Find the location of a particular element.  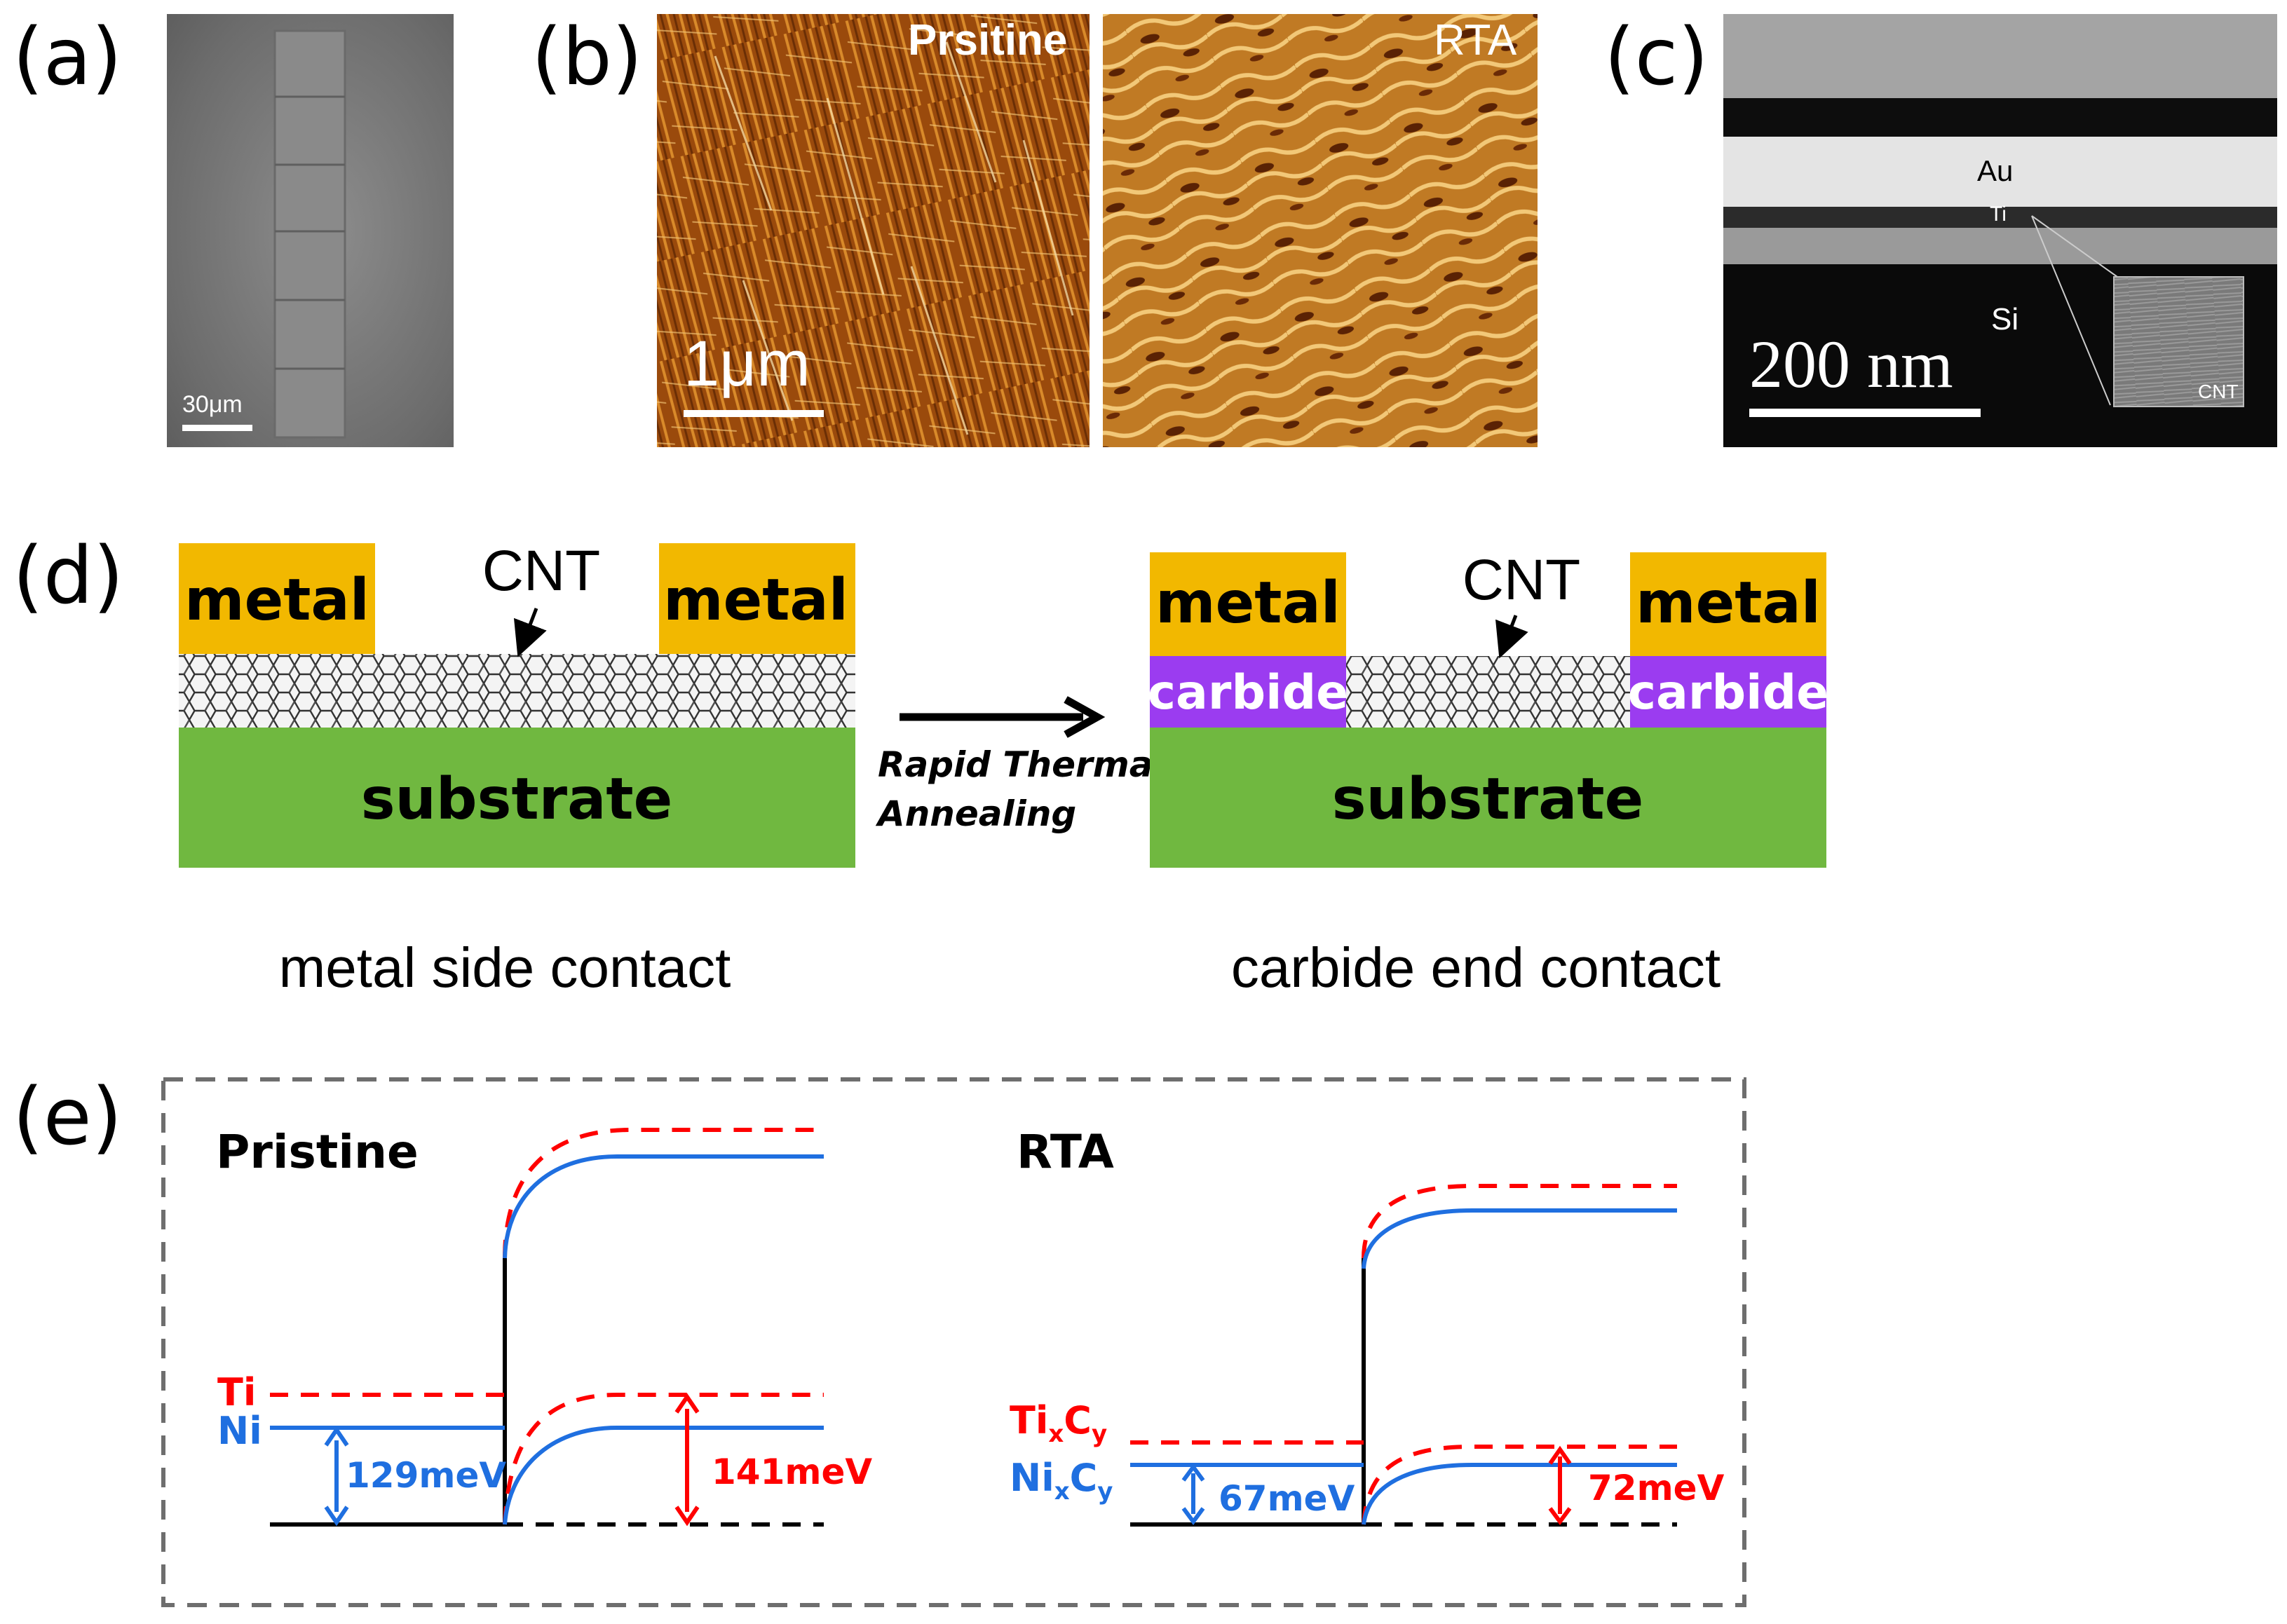

nixcy-barrier-label: 67meV is located at coordinates (1287, 1499).